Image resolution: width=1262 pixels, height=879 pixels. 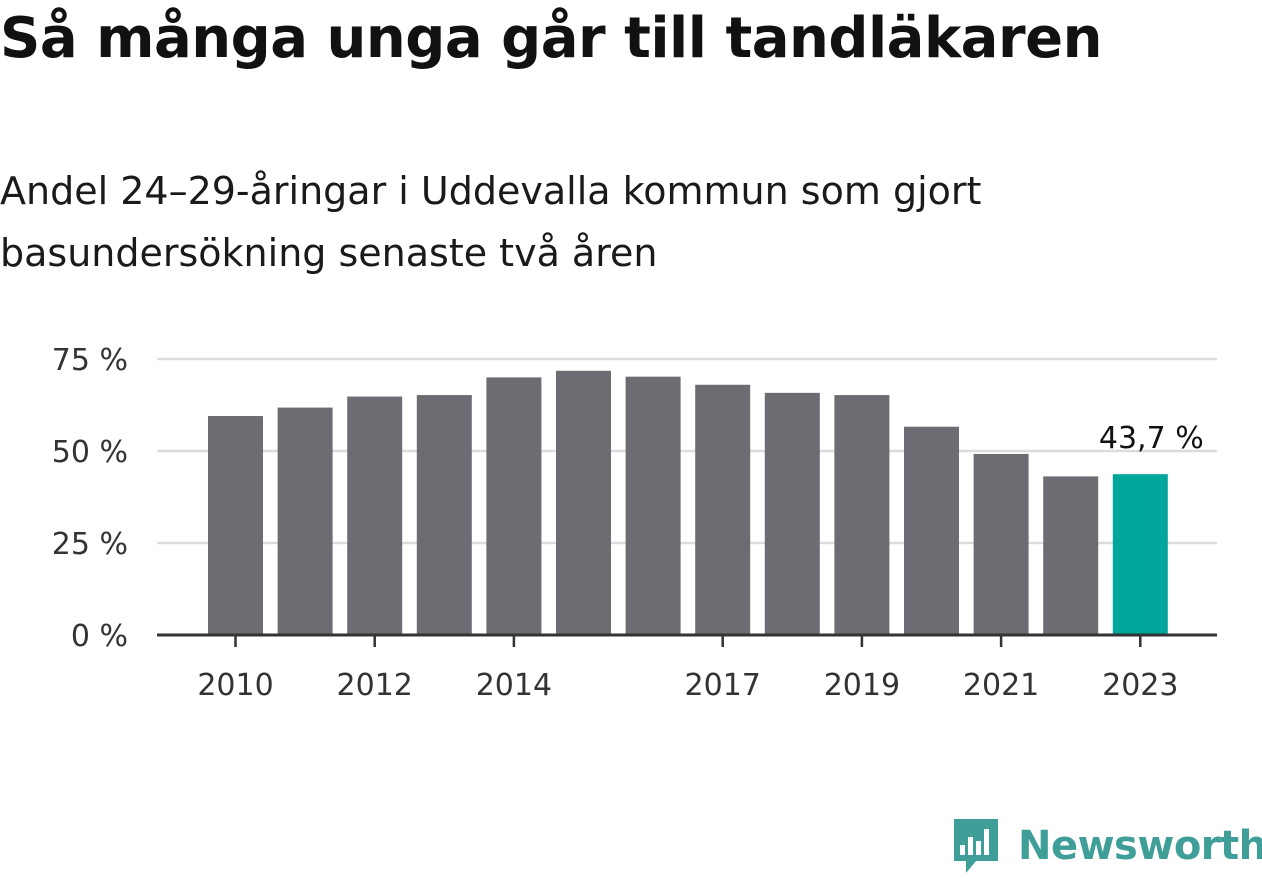 I want to click on x-tick-label: 2021, so click(x=1001, y=685).